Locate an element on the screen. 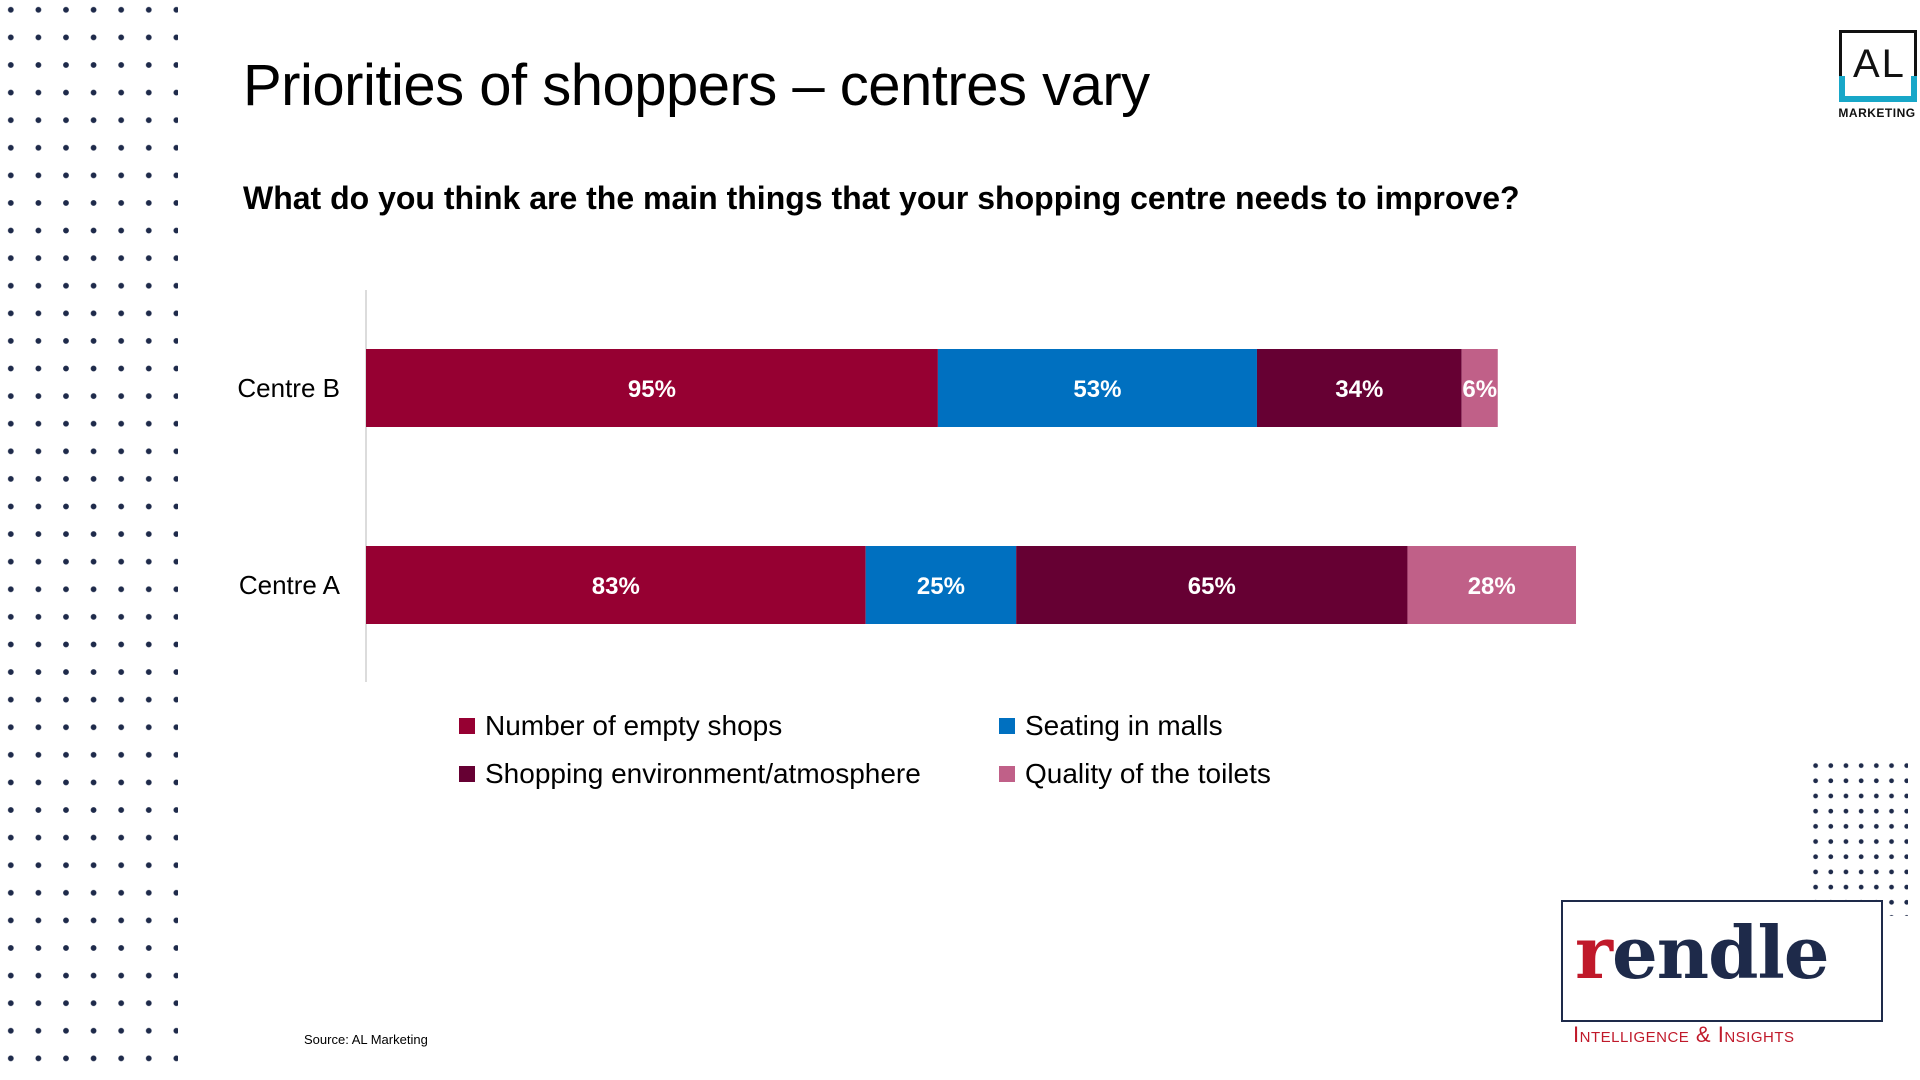 Image resolution: width=1920 pixels, height=1080 pixels. data-label: 65% is located at coordinates (1212, 586).